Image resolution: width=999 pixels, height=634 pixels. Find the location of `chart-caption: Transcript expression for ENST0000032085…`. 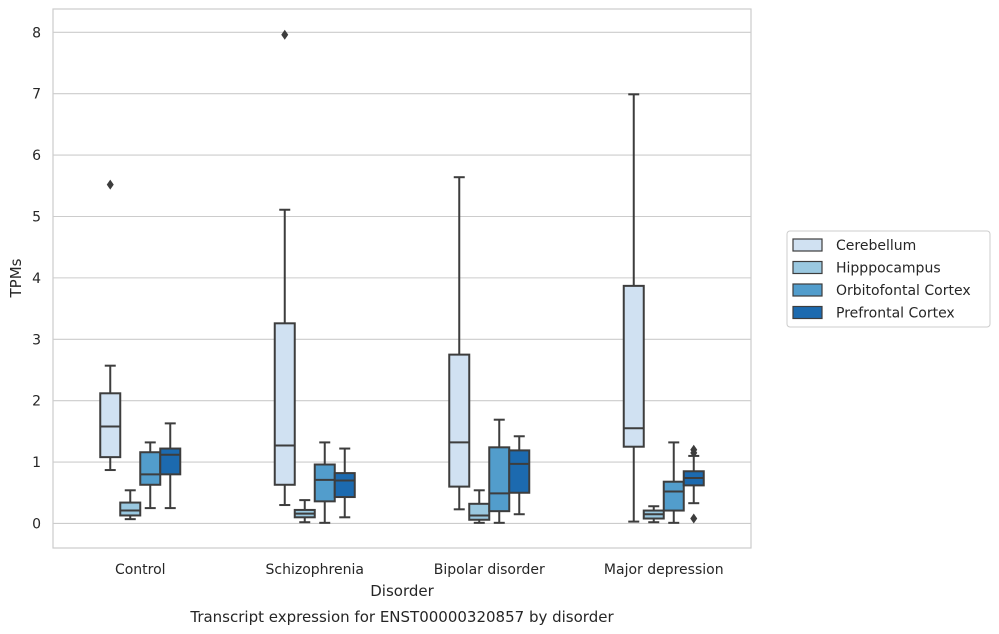

chart-caption: Transcript expression for ENST0000032085… is located at coordinates (401, 617).